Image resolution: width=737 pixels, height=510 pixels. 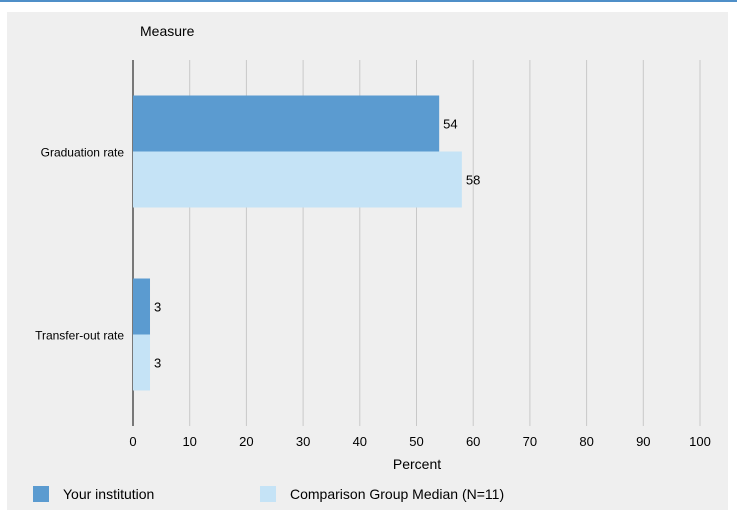 What do you see at coordinates (268, 494) in the screenshot?
I see `legend-swatch-comparison-group` at bounding box center [268, 494].